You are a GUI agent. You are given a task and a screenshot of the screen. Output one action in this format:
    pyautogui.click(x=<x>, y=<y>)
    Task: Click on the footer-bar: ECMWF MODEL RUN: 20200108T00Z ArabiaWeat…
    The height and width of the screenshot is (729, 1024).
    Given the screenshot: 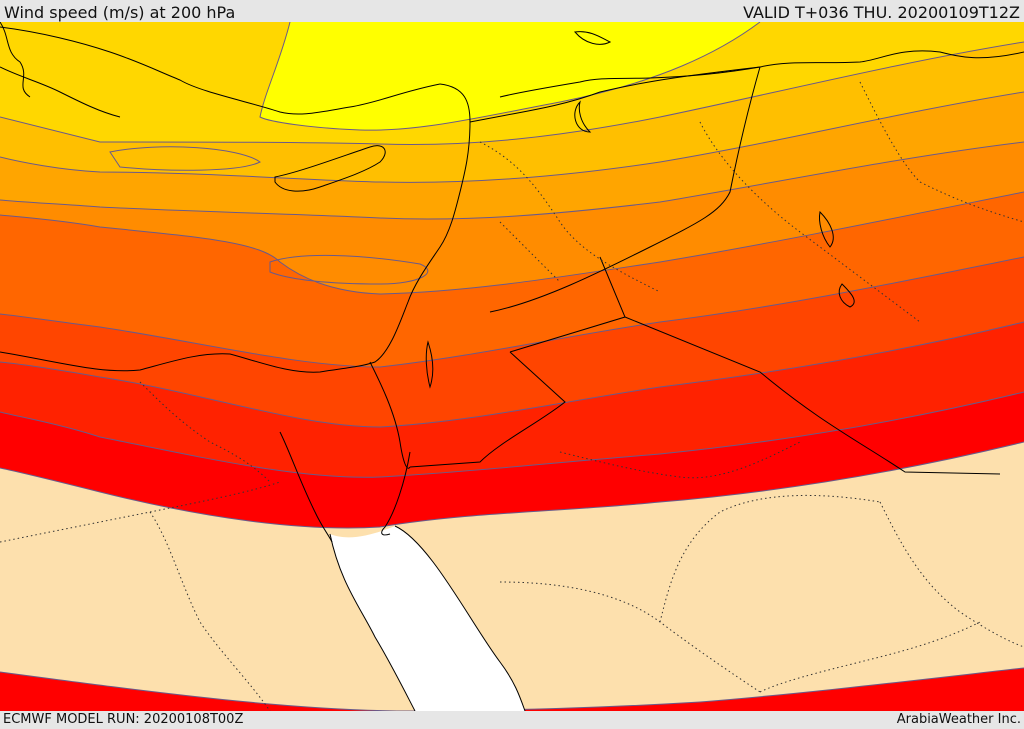 What is the action you would take?
    pyautogui.click(x=512, y=720)
    